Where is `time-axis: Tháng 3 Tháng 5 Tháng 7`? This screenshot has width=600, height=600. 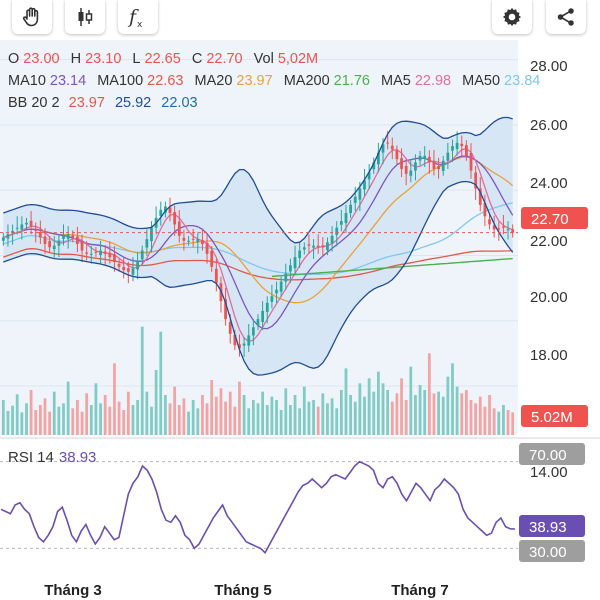 time-axis: Tháng 3 Tháng 5 Tháng 7 is located at coordinates (246, 590).